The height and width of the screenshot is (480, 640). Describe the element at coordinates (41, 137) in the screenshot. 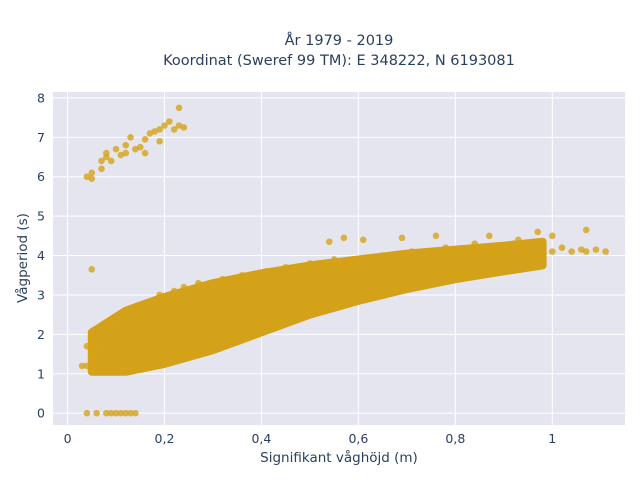

I see `y-tick-label: 7` at that location.